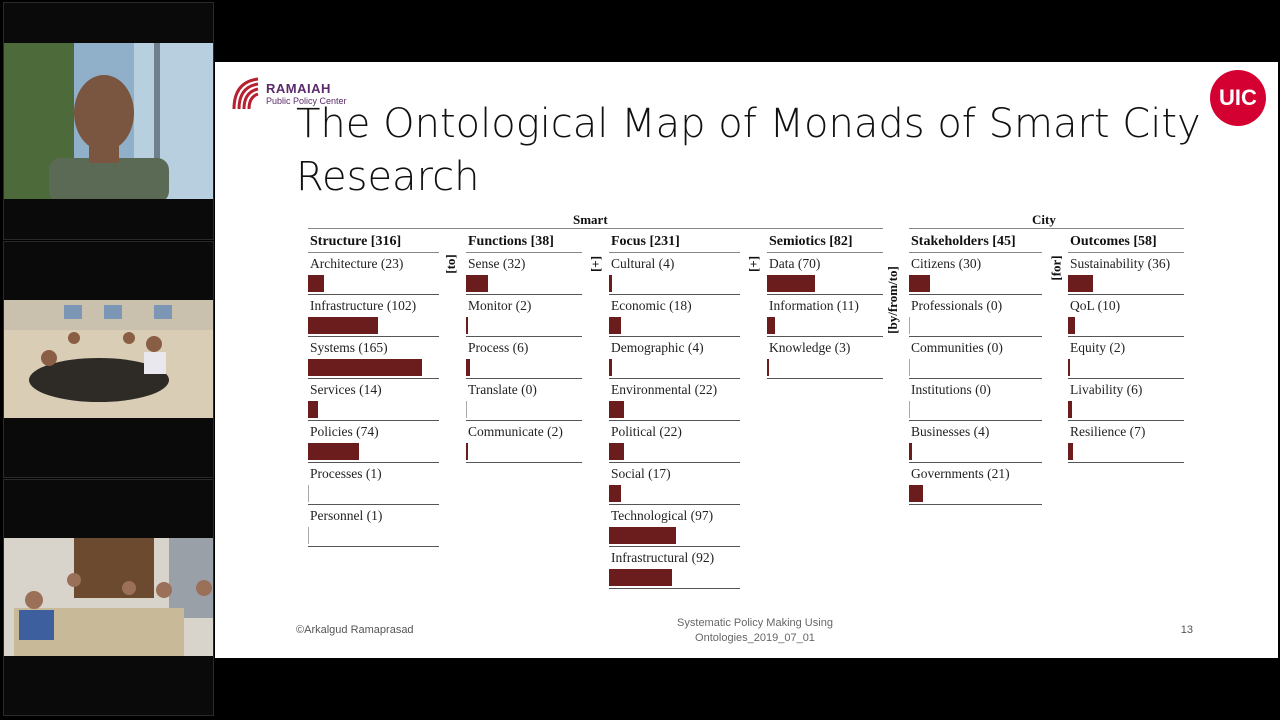 The image size is (1280, 720). What do you see at coordinates (755, 623) in the screenshot?
I see `footer-caption-line-1: Systematic Policy Making Using` at bounding box center [755, 623].